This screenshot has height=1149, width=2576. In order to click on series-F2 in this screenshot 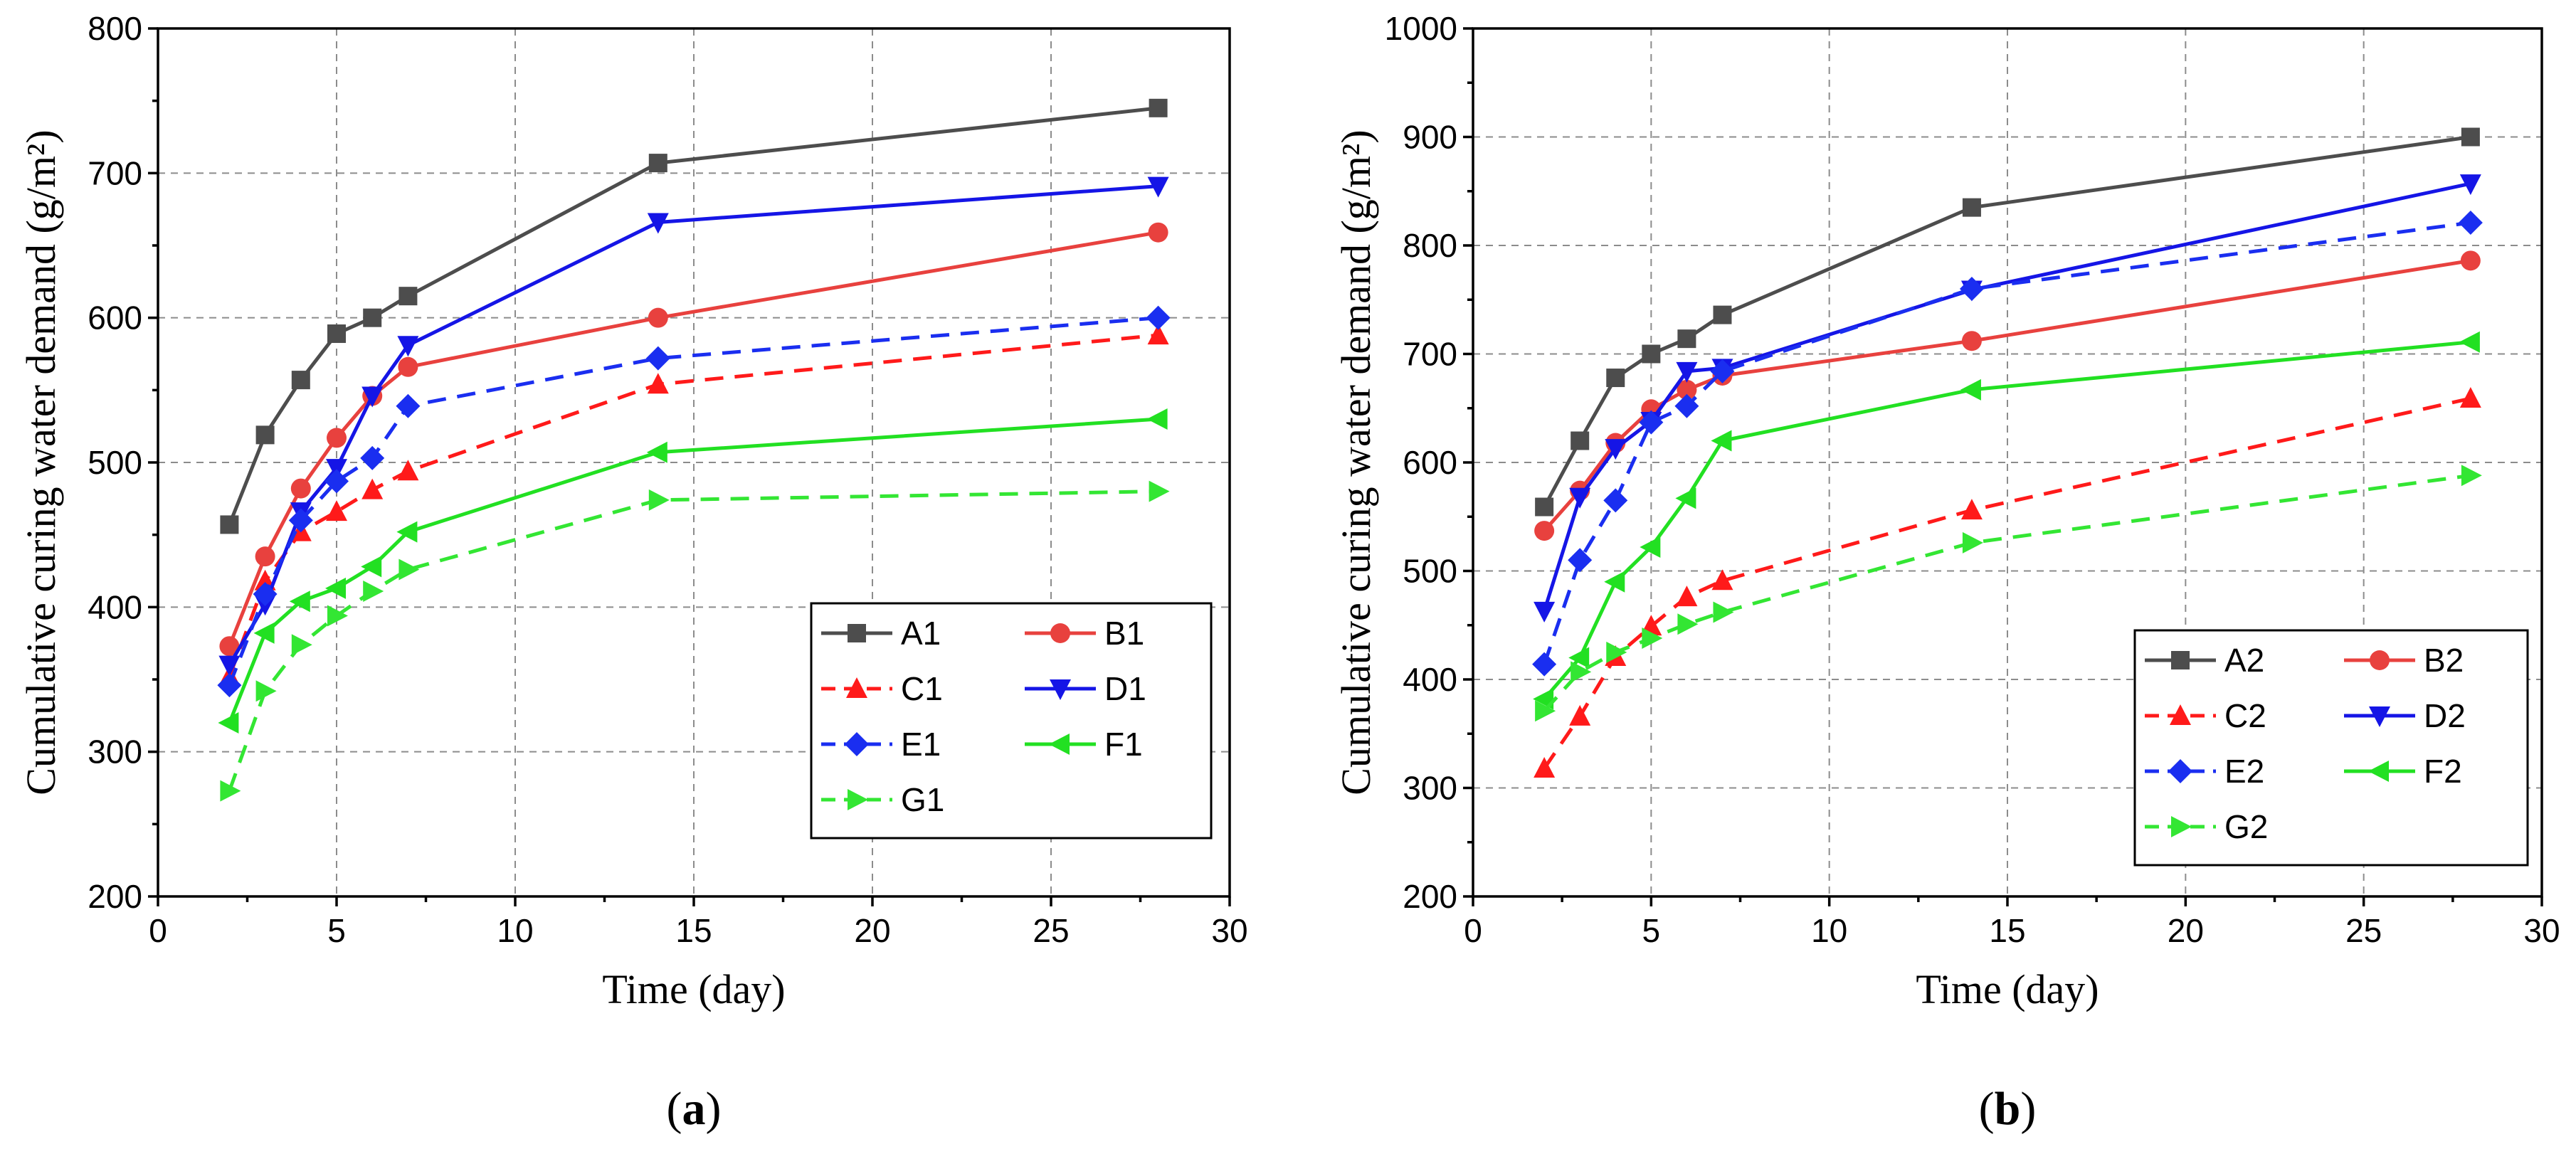, I will do `click(2006, 521)`.